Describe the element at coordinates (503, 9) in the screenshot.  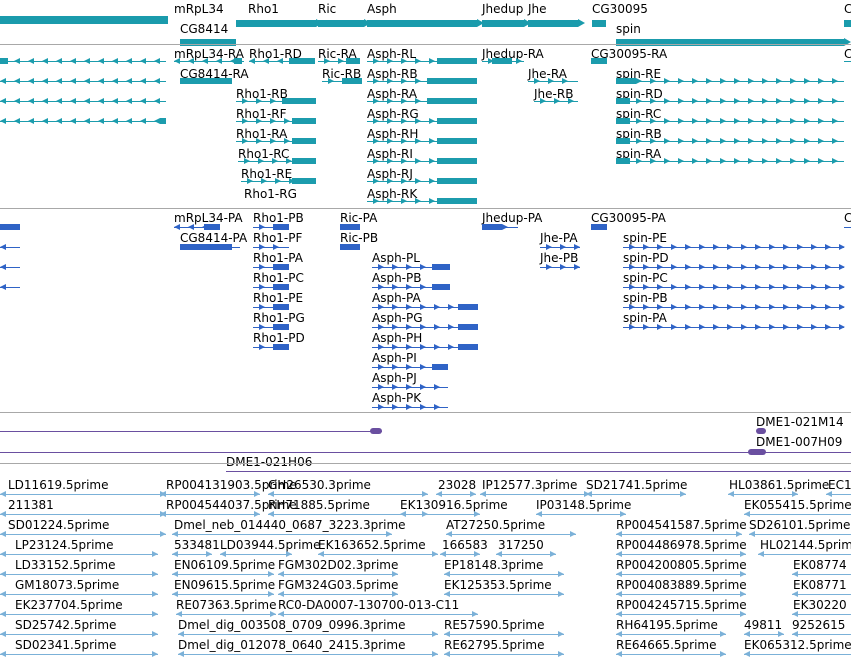
I see `gene-label: Jhedup` at that location.